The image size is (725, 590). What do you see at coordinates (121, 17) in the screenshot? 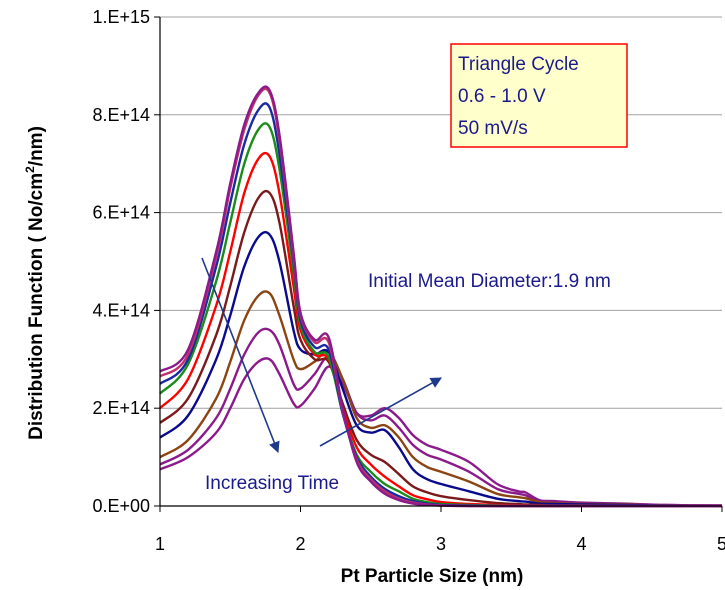
I see `y-tick-label-5: 1.E+15` at bounding box center [121, 17].